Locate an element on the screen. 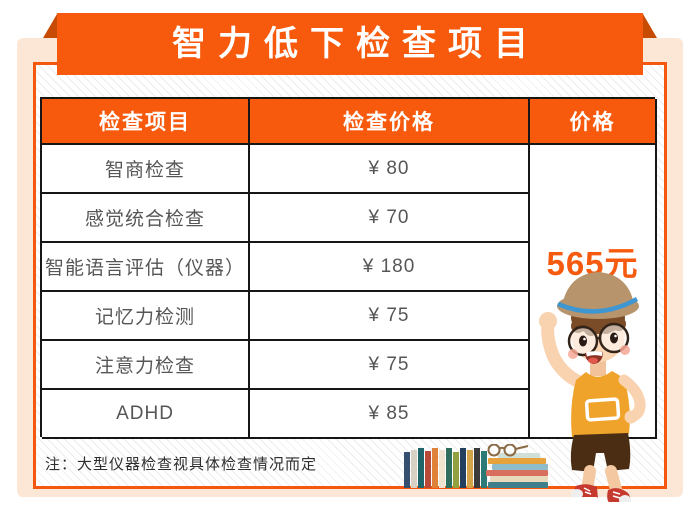  title-banner: 智力低下检查项目 is located at coordinates (350, 44).